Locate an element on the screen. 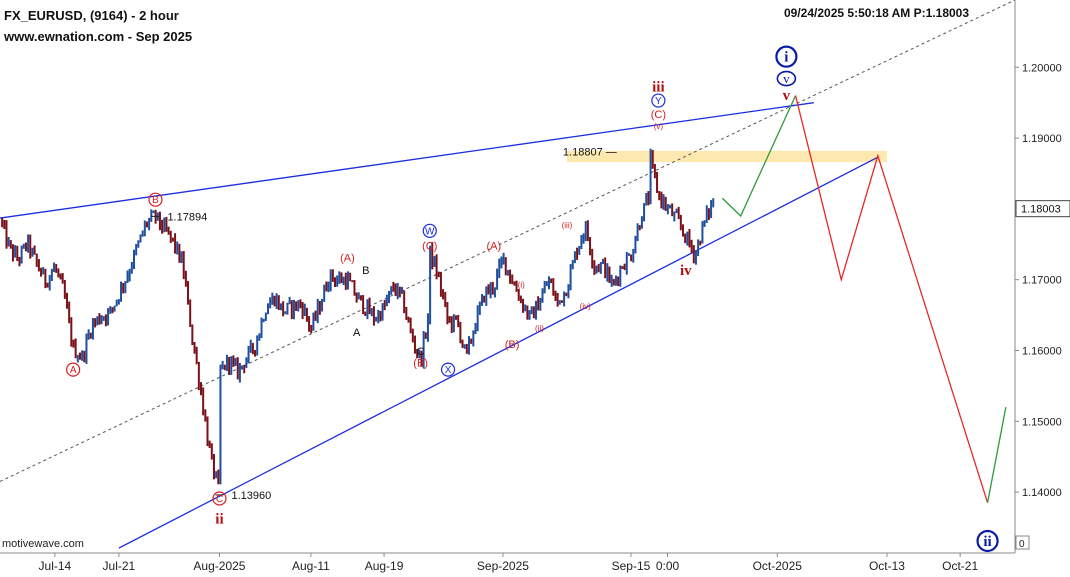 The height and width of the screenshot is (577, 1070). corner-value: 0 is located at coordinates (1022, 544).